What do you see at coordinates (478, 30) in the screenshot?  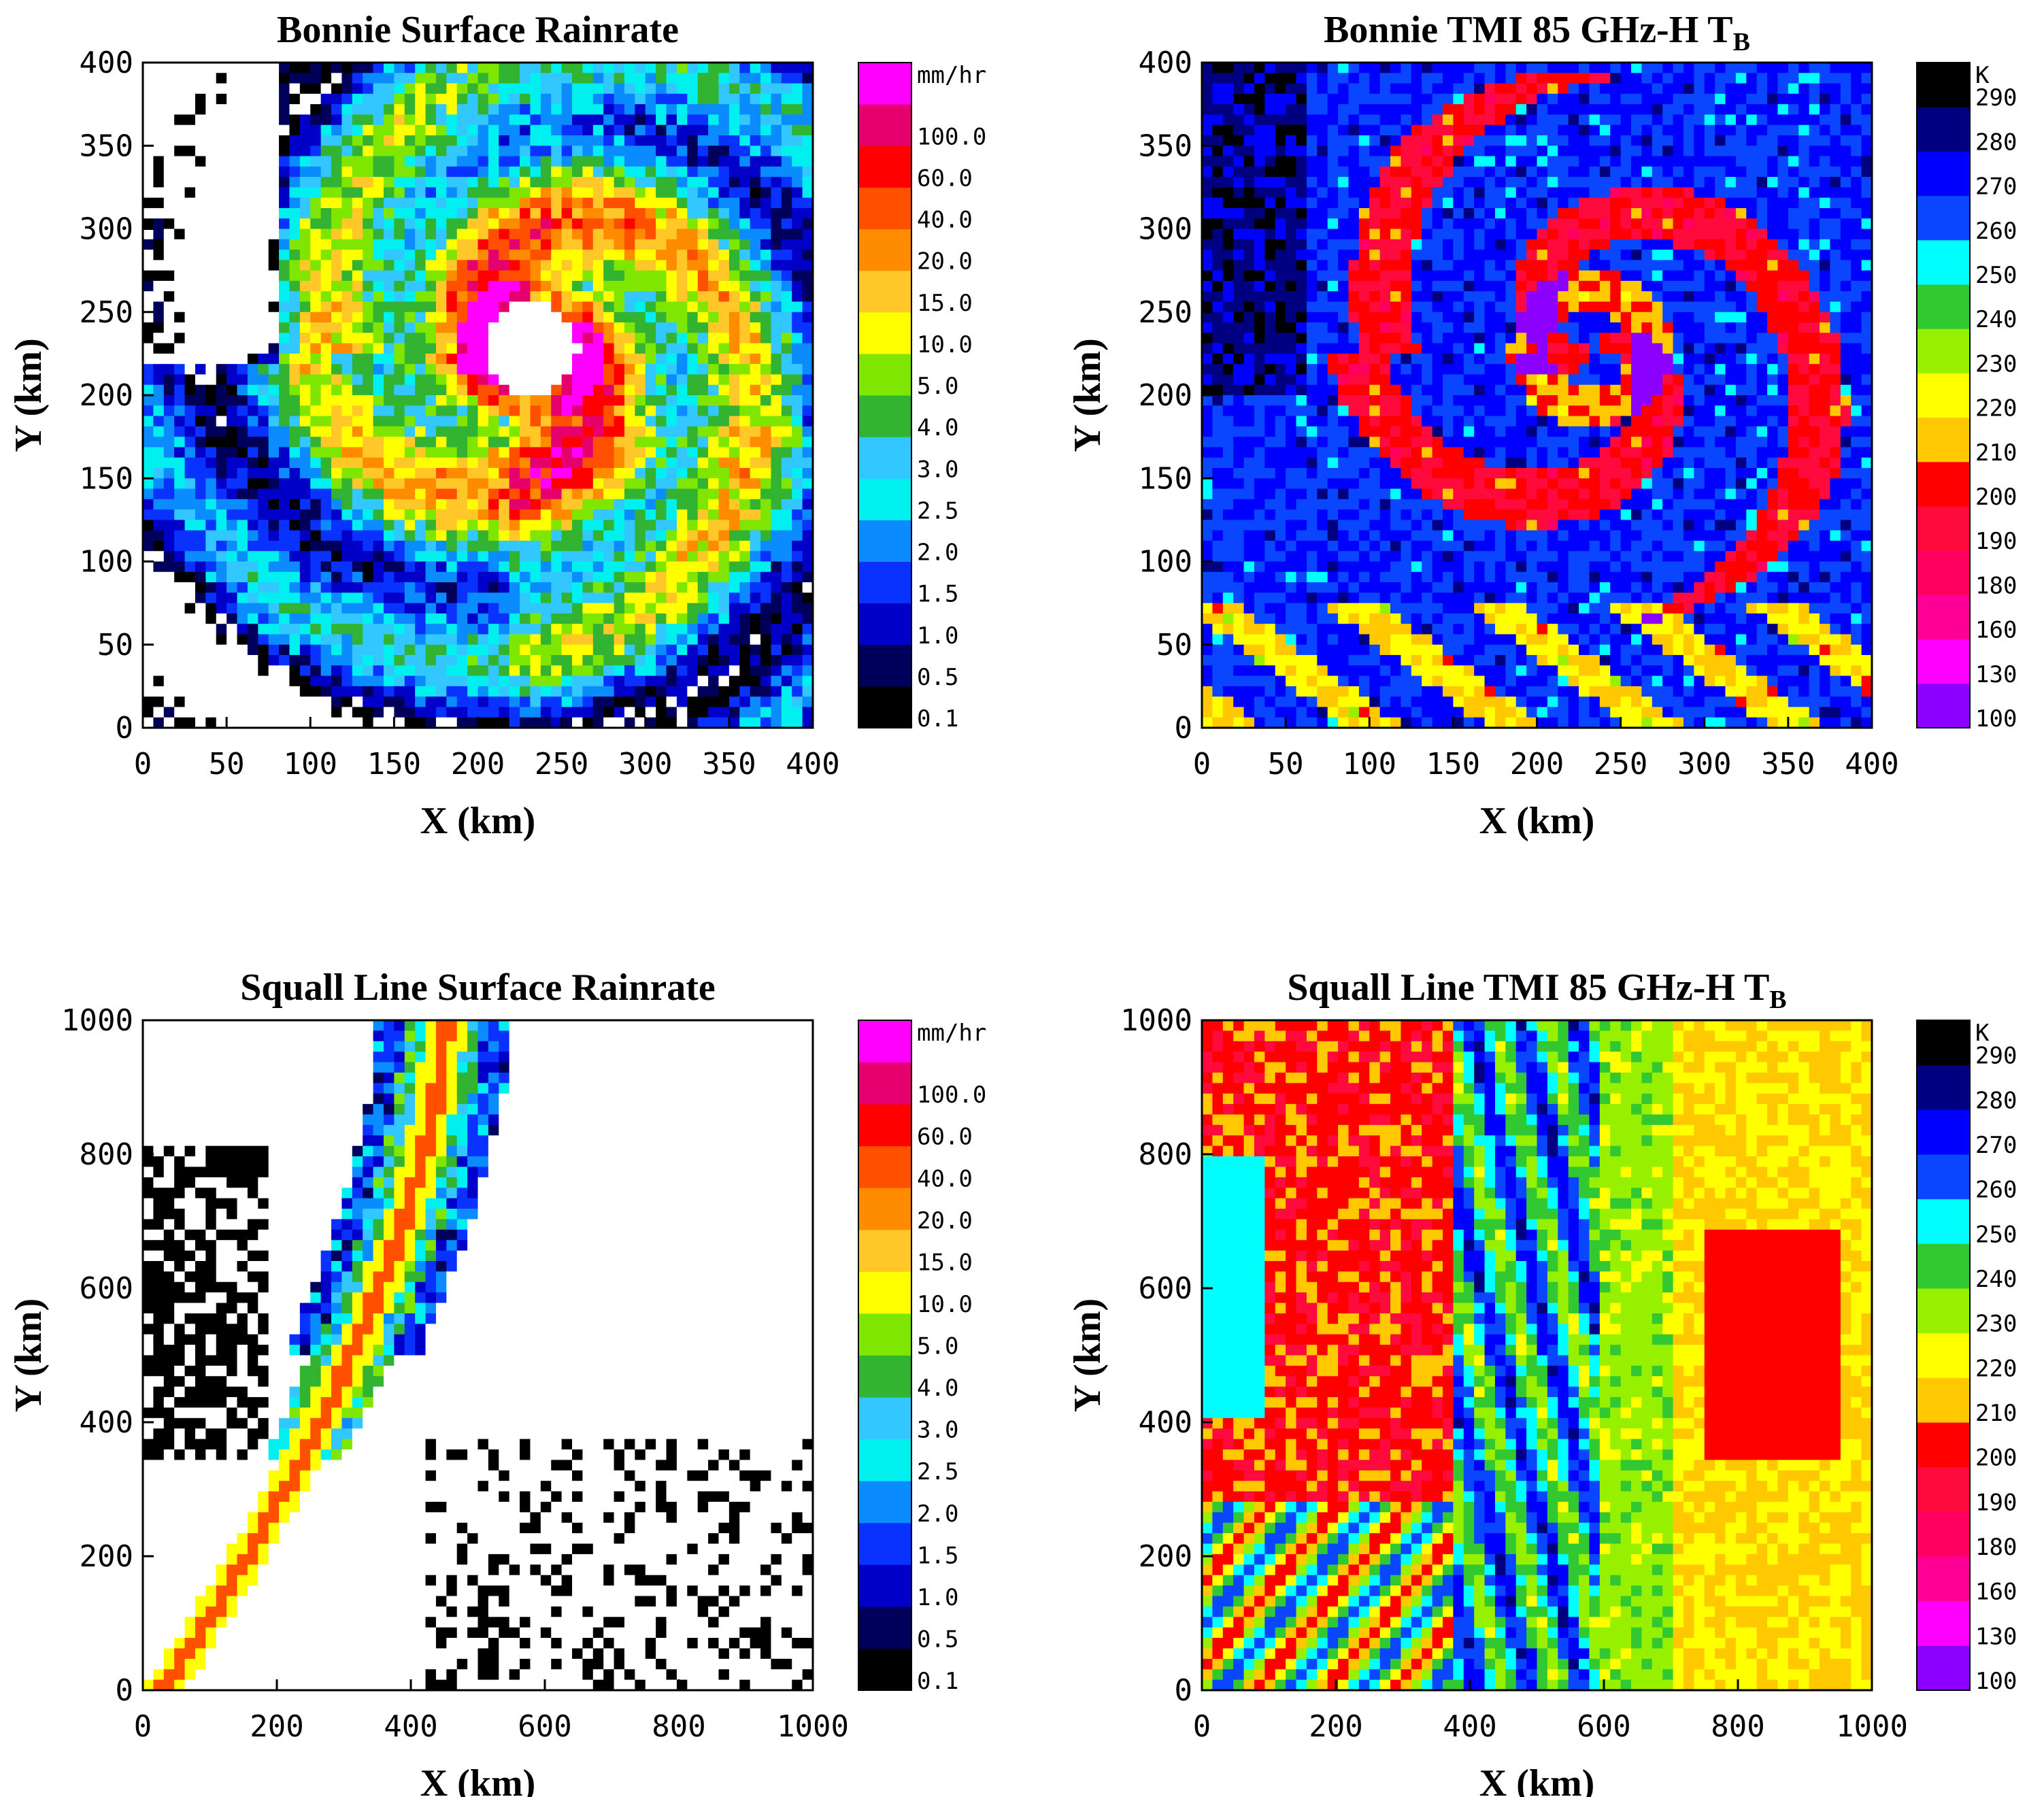 I see `panel-title: Bonnie Surface Rainrate` at bounding box center [478, 30].